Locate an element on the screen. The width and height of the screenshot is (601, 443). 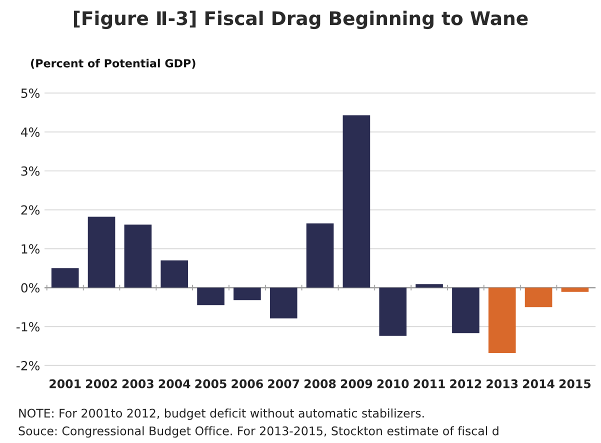
x-tick-label: 2006 is located at coordinates (247, 383).